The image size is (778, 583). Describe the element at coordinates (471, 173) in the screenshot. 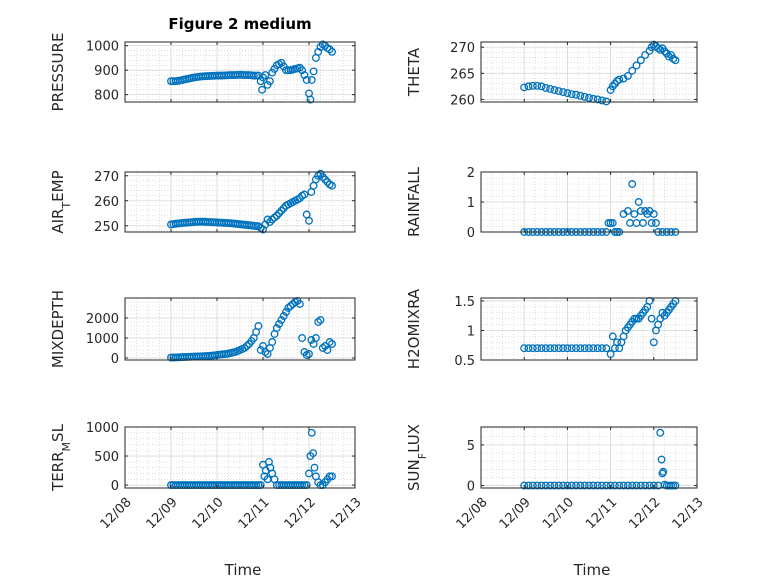

I see `y-tick-label: 2` at that location.